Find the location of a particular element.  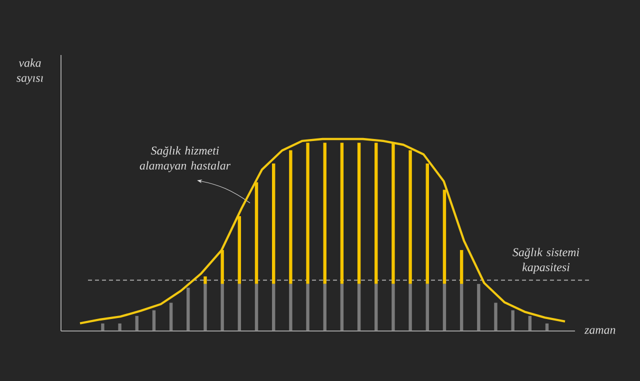

y-axis-title: vaka sayısı is located at coordinates (29, 71).